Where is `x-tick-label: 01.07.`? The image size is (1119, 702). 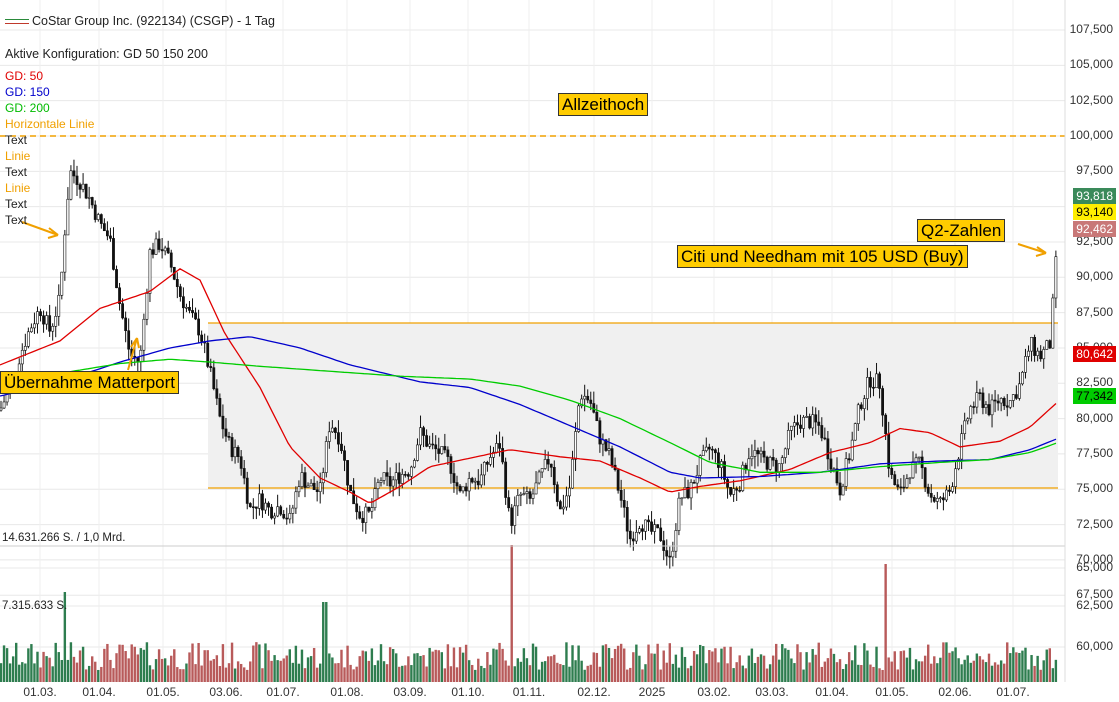
x-tick-label: 01.07. is located at coordinates (1013, 692).